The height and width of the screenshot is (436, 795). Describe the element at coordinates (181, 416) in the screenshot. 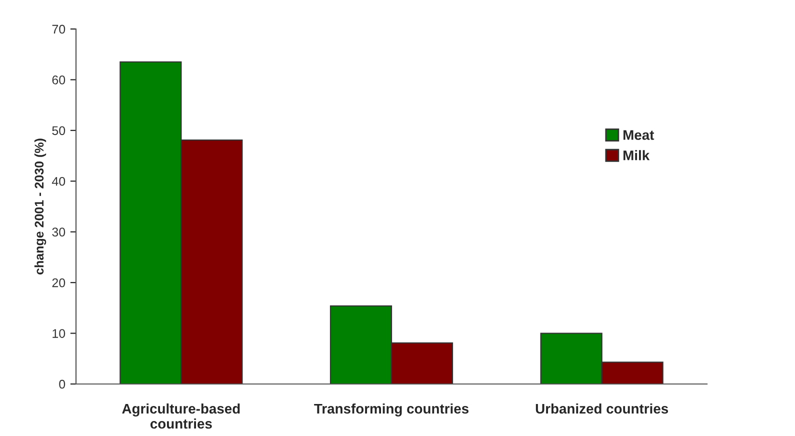

I see `x-tick-label: Agriculture-based countries` at that location.